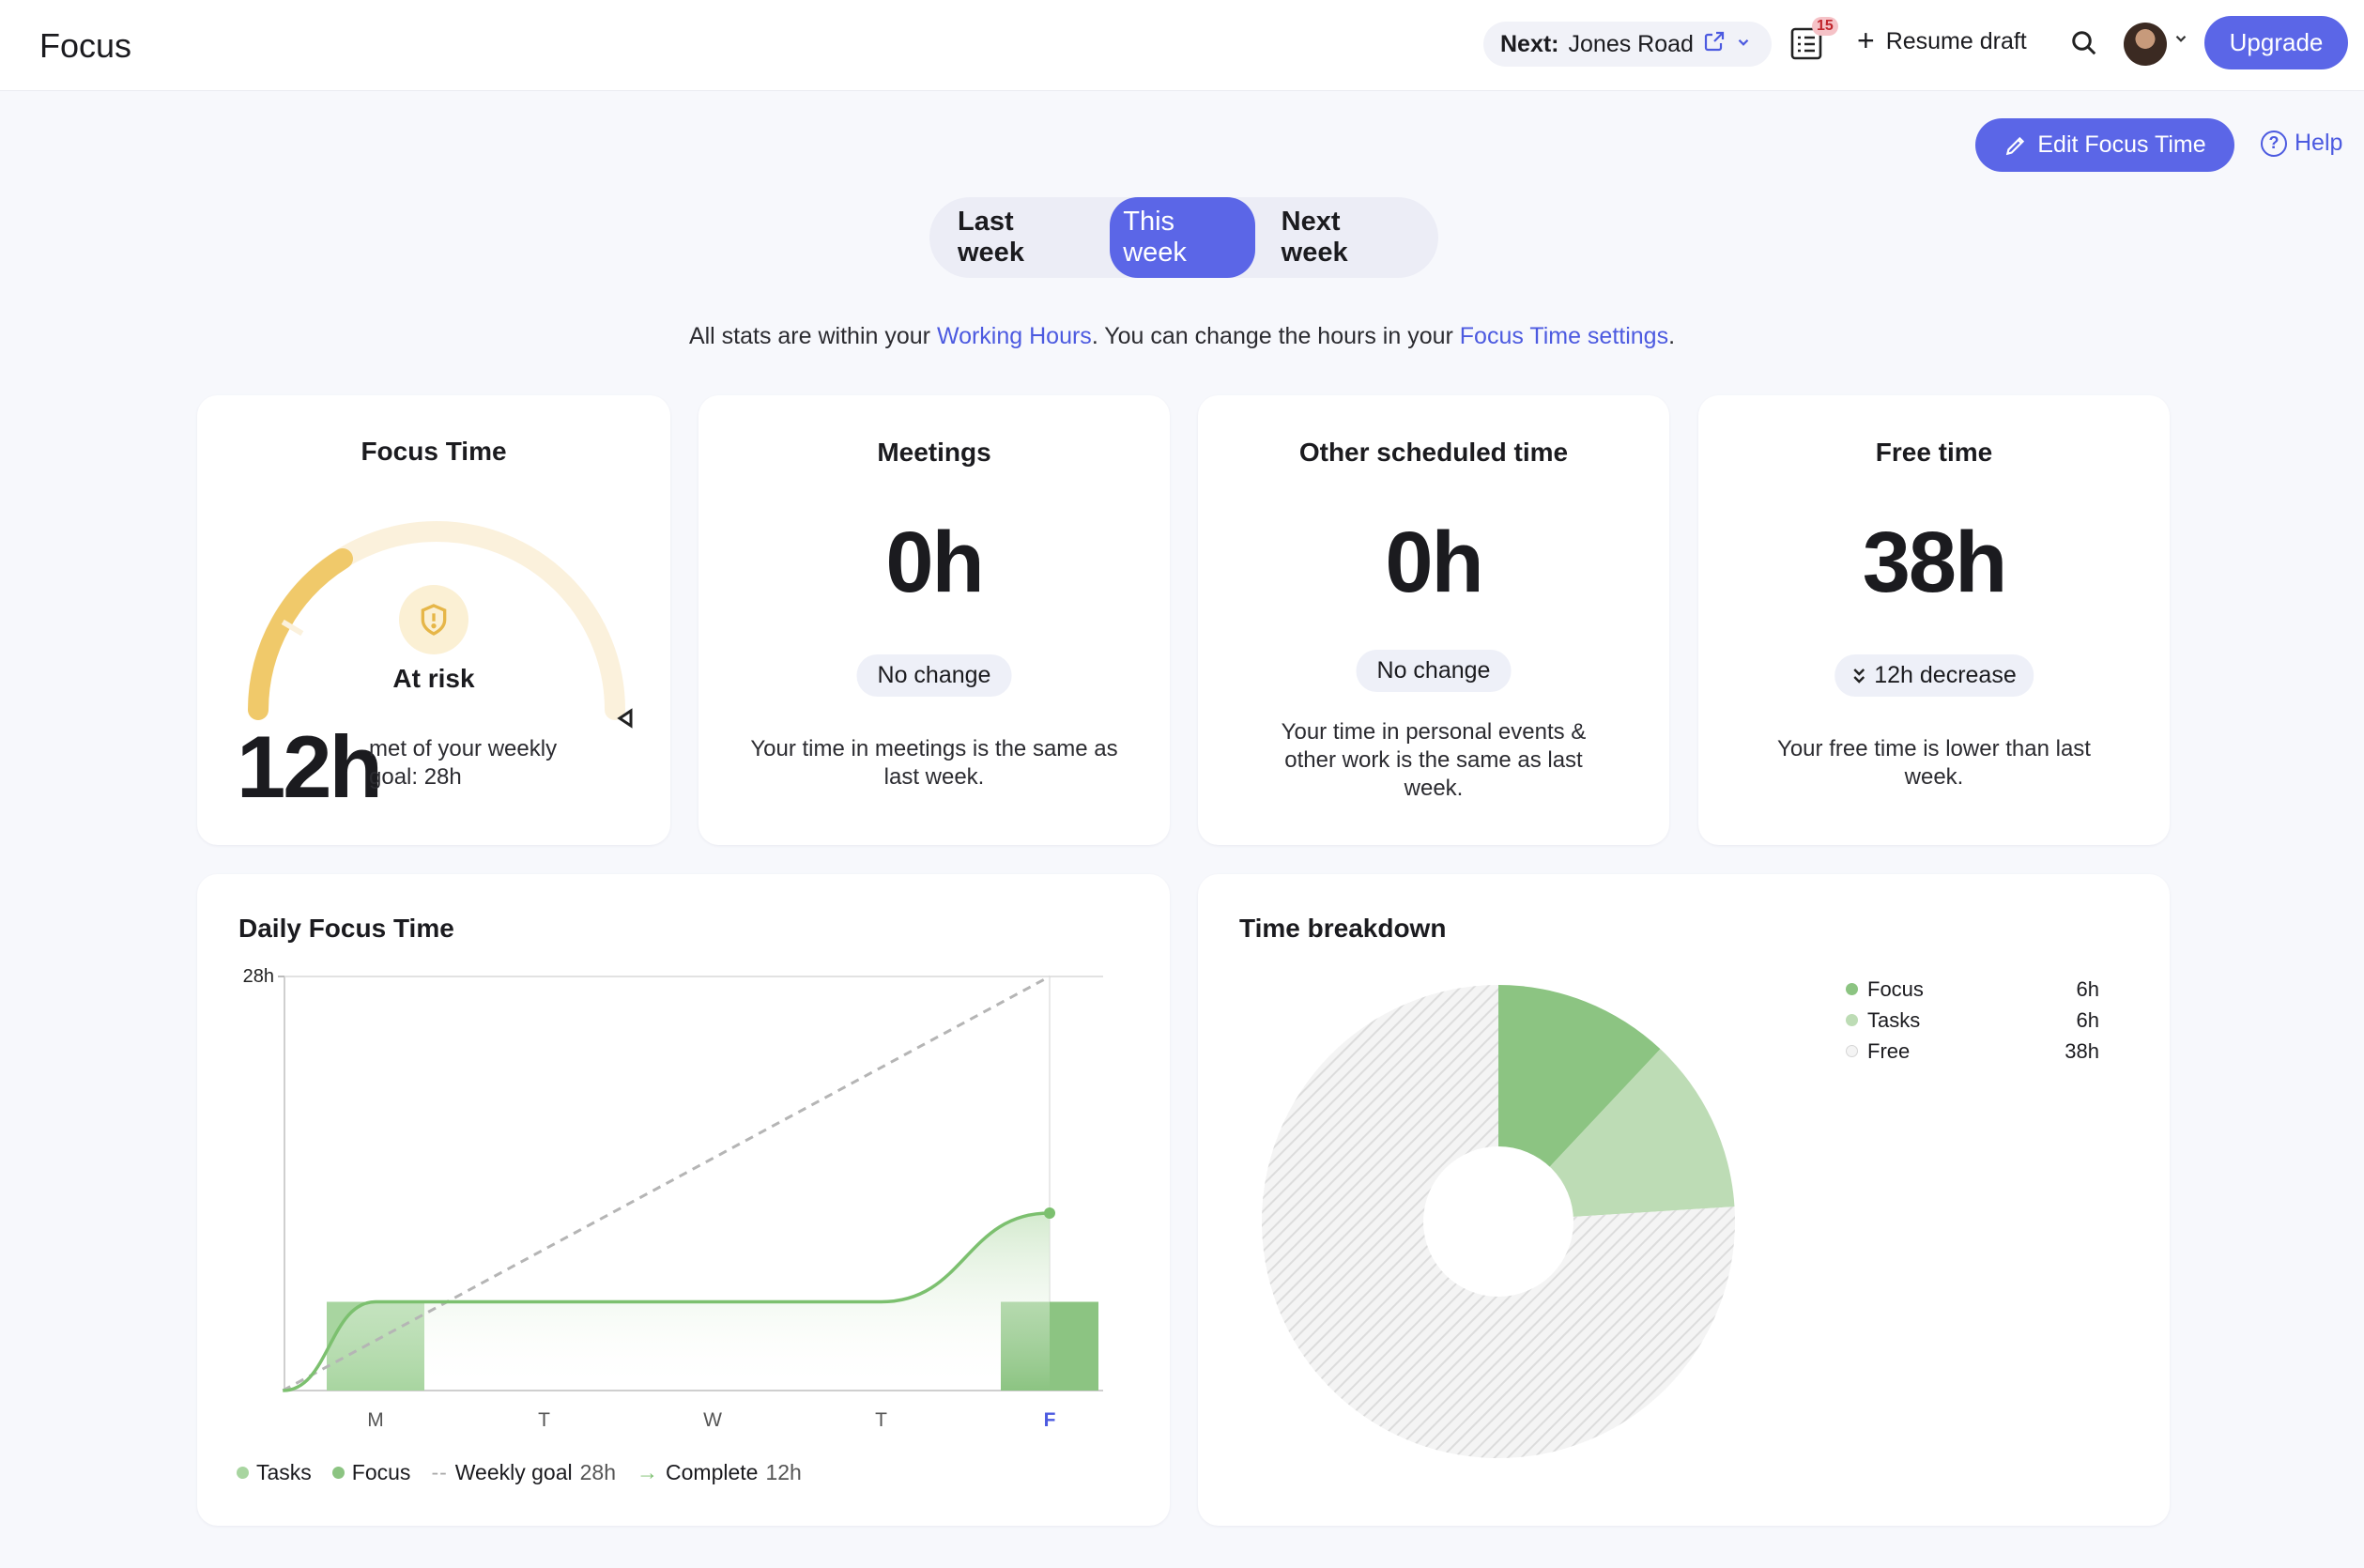 The width and height of the screenshot is (2364, 1568). Describe the element at coordinates (524, 1472) in the screenshot. I see `legend-weekly-goal: -- Weekly goal 28h` at that location.